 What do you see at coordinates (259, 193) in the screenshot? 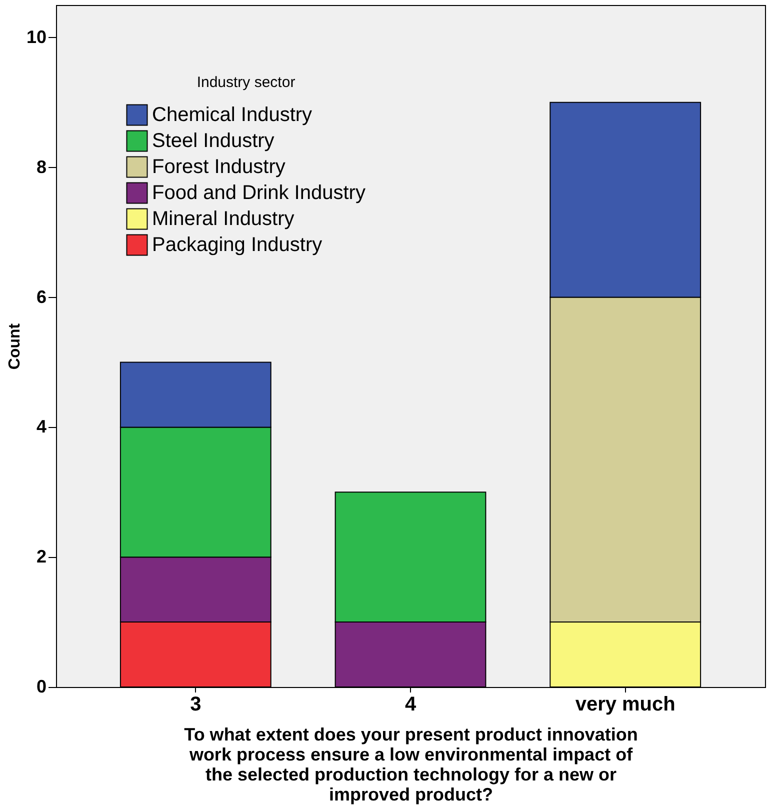
I see `legend-label: Food and Drink Industry` at bounding box center [259, 193].